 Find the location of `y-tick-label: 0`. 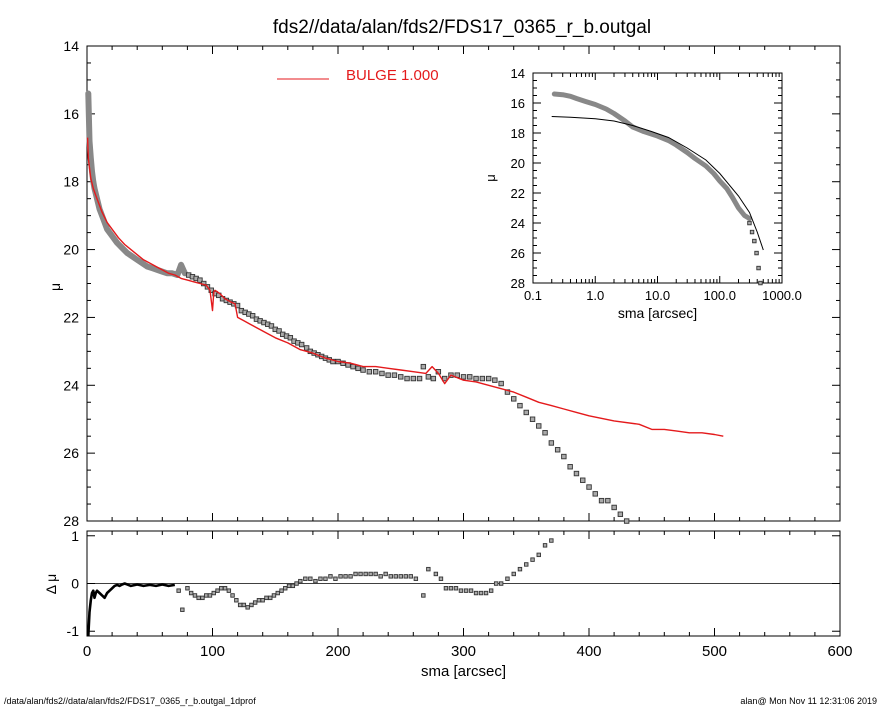

y-tick-label: 0 is located at coordinates (75, 584).